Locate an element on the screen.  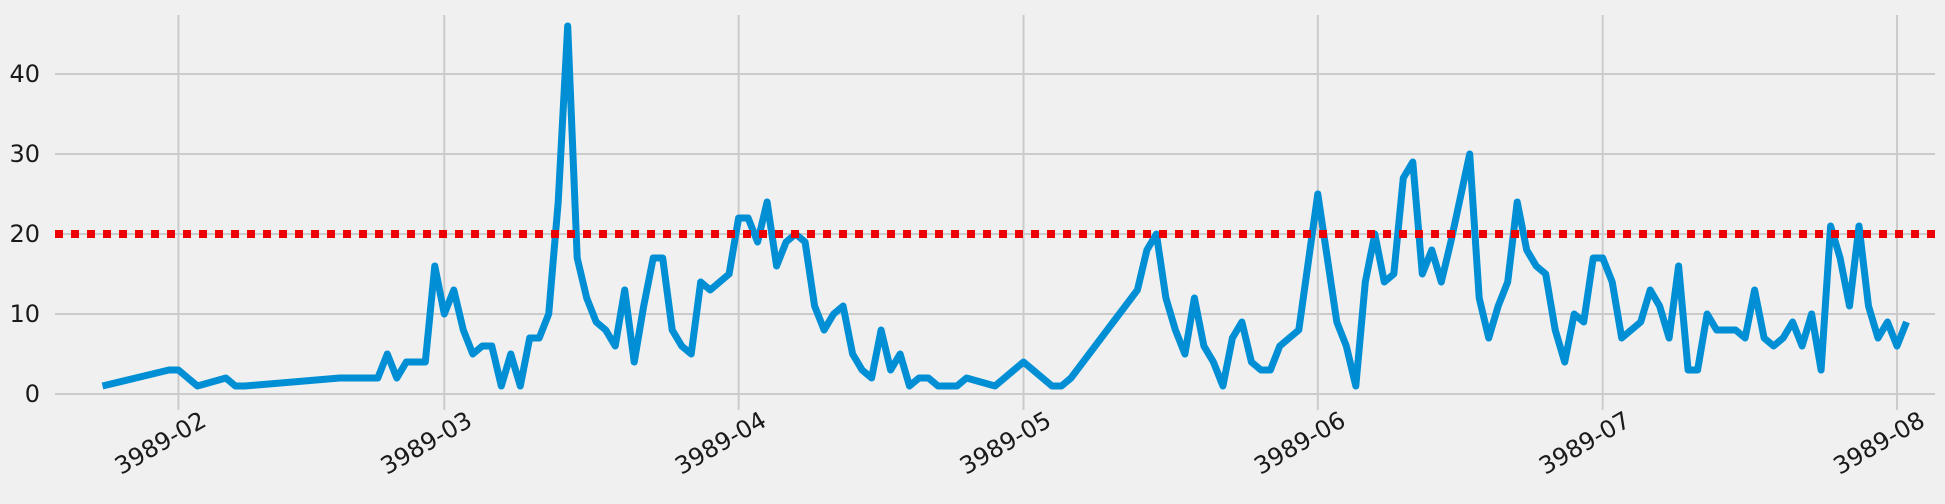
x-tick-label: 3989-04 is located at coordinates (720, 443).